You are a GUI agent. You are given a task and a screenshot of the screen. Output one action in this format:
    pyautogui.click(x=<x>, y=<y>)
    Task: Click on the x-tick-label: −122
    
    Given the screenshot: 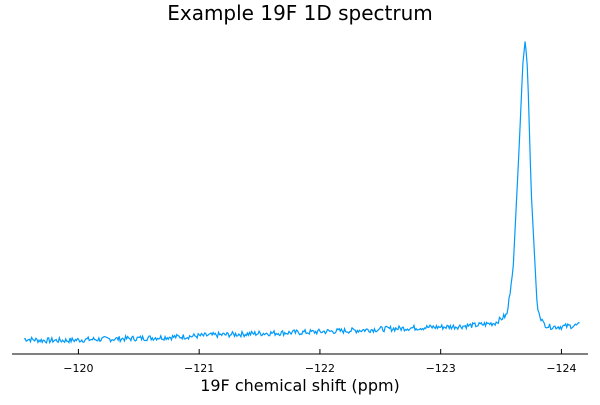 What is the action you would take?
    pyautogui.click(x=320, y=368)
    